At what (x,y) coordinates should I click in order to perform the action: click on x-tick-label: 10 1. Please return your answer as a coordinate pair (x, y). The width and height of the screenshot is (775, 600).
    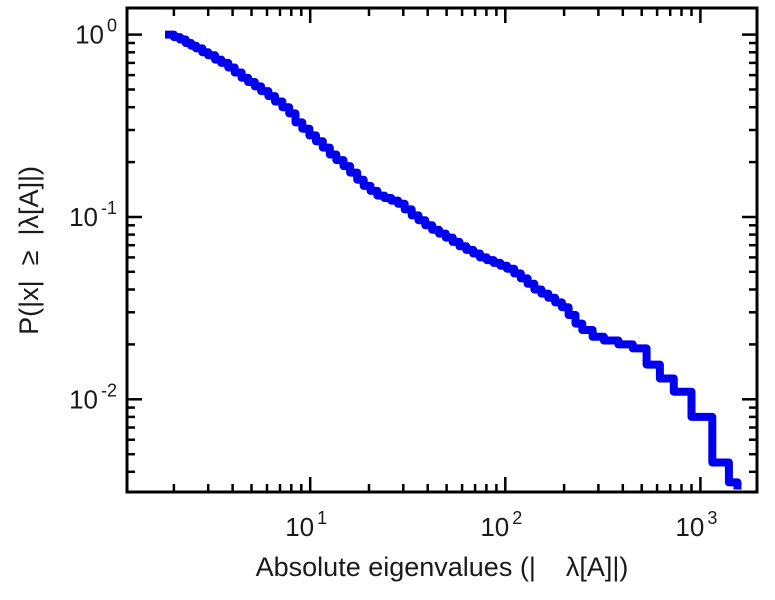
    Looking at the image, I should click on (306, 525).